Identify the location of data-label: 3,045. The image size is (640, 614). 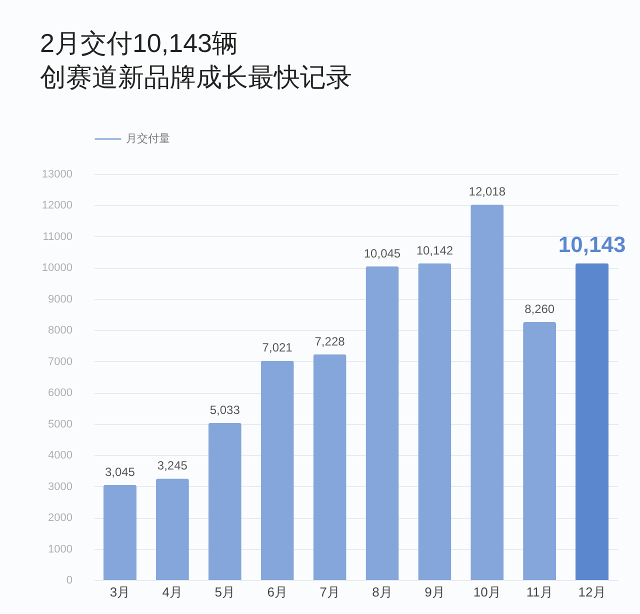
(120, 471).